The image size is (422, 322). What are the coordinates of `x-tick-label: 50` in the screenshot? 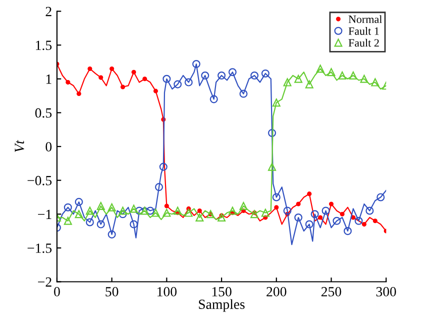 It's located at (112, 291).